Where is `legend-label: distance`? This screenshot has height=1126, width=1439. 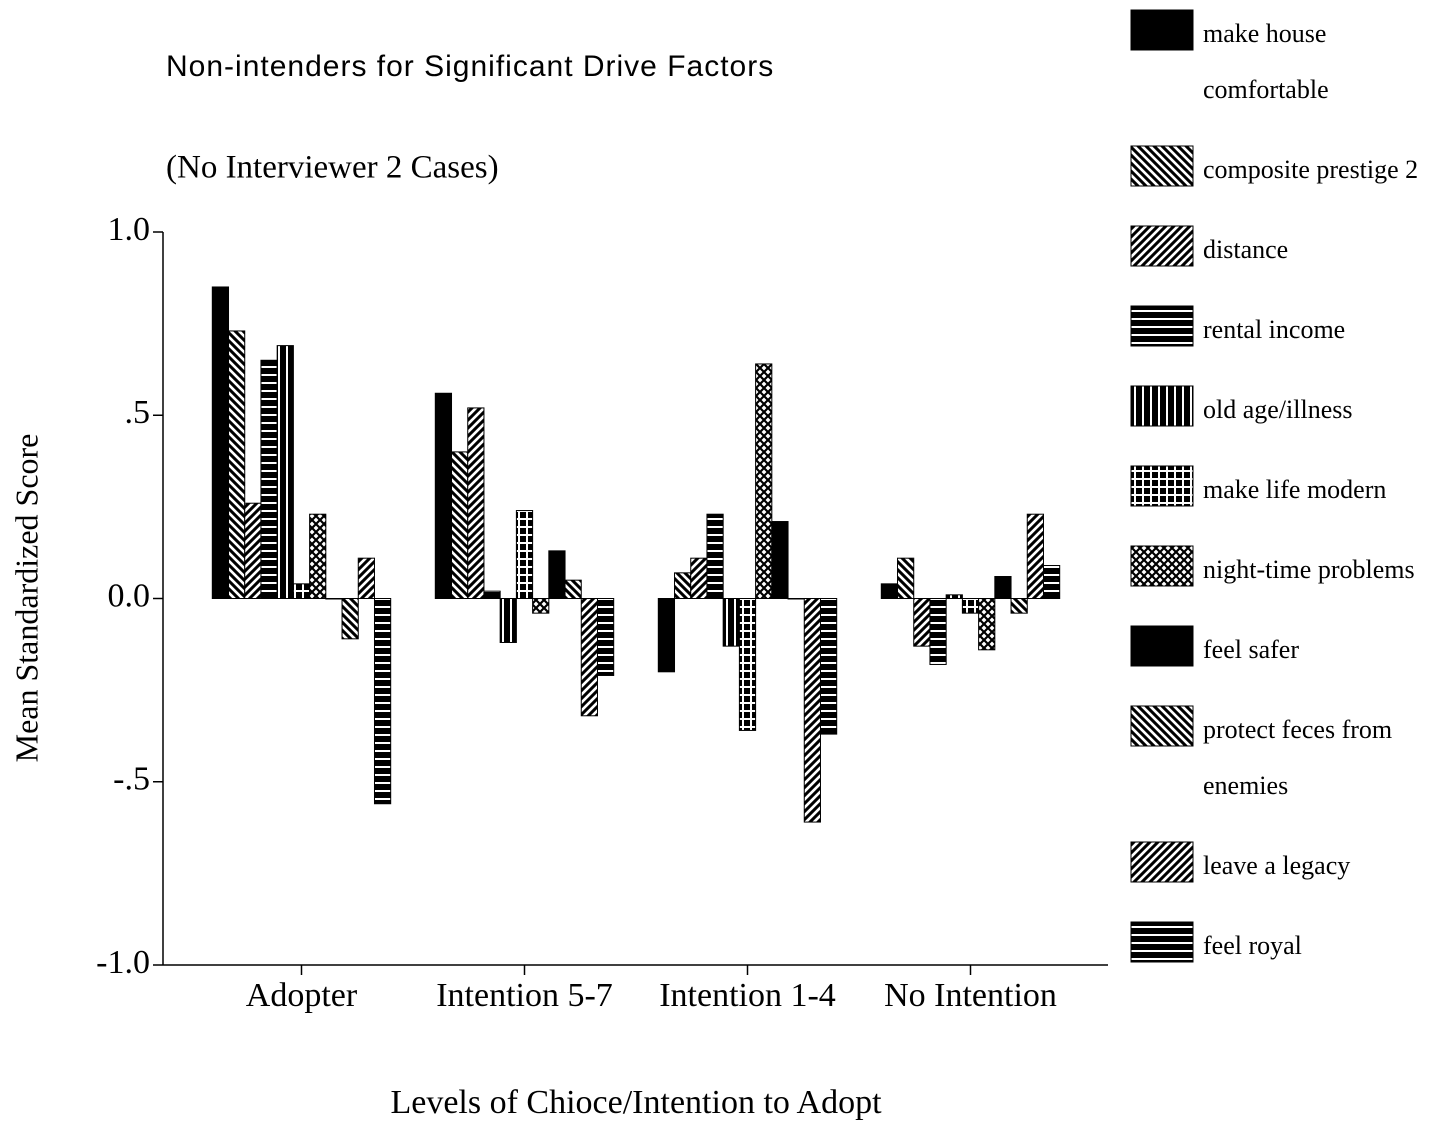 legend-label: distance is located at coordinates (1246, 249).